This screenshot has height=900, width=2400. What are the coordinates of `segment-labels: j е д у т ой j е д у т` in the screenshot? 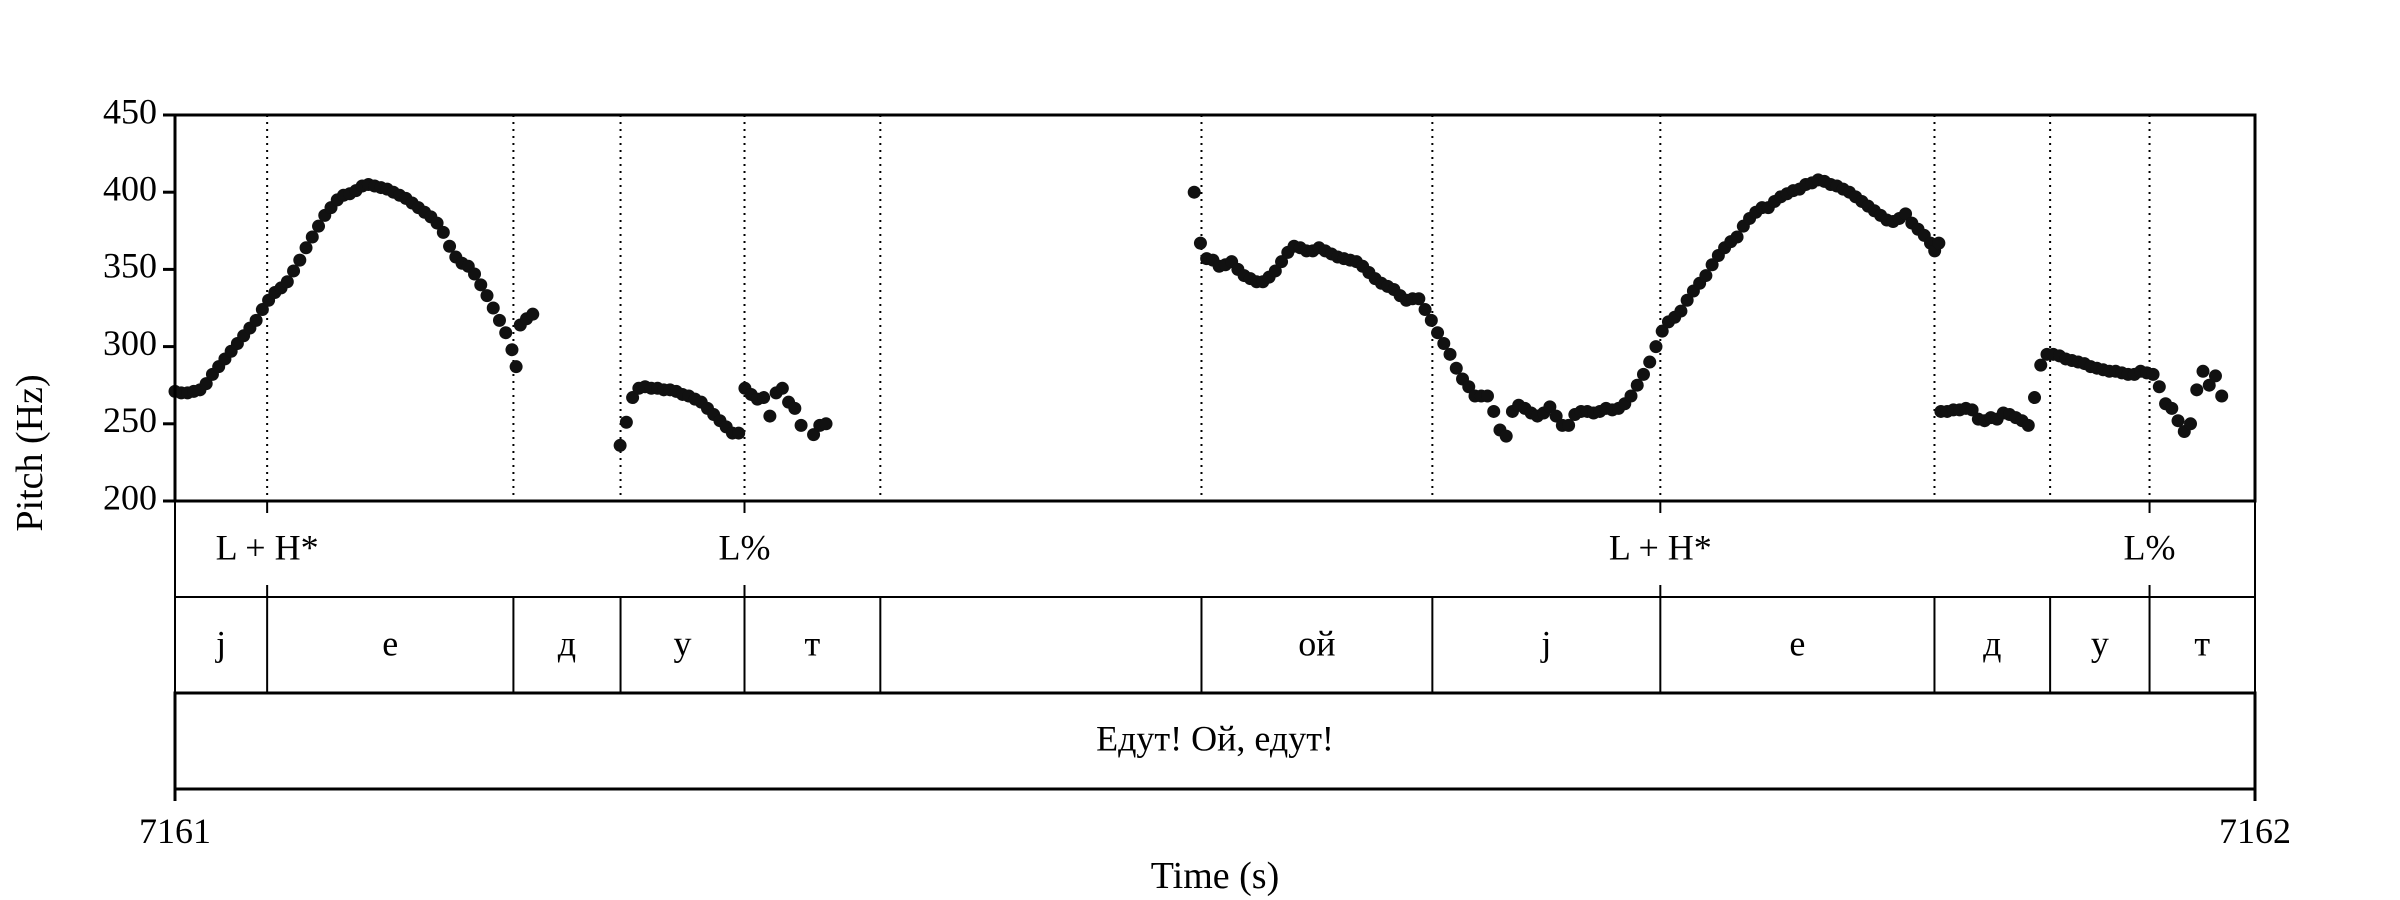 It's located at (1212, 643).